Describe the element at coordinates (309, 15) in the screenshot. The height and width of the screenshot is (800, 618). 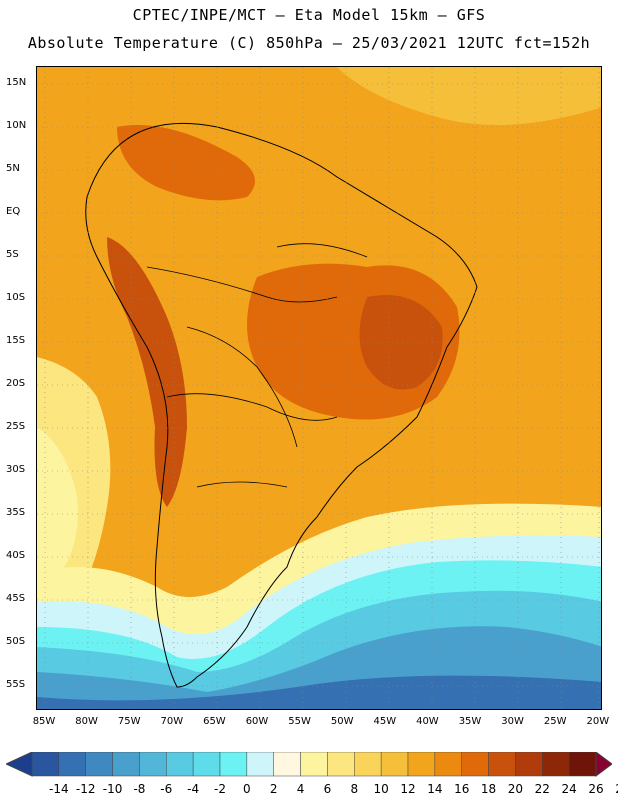
I see `map-title-line1: CPTEC/INPE/MCT – Eta Model 15km – GFS` at that location.